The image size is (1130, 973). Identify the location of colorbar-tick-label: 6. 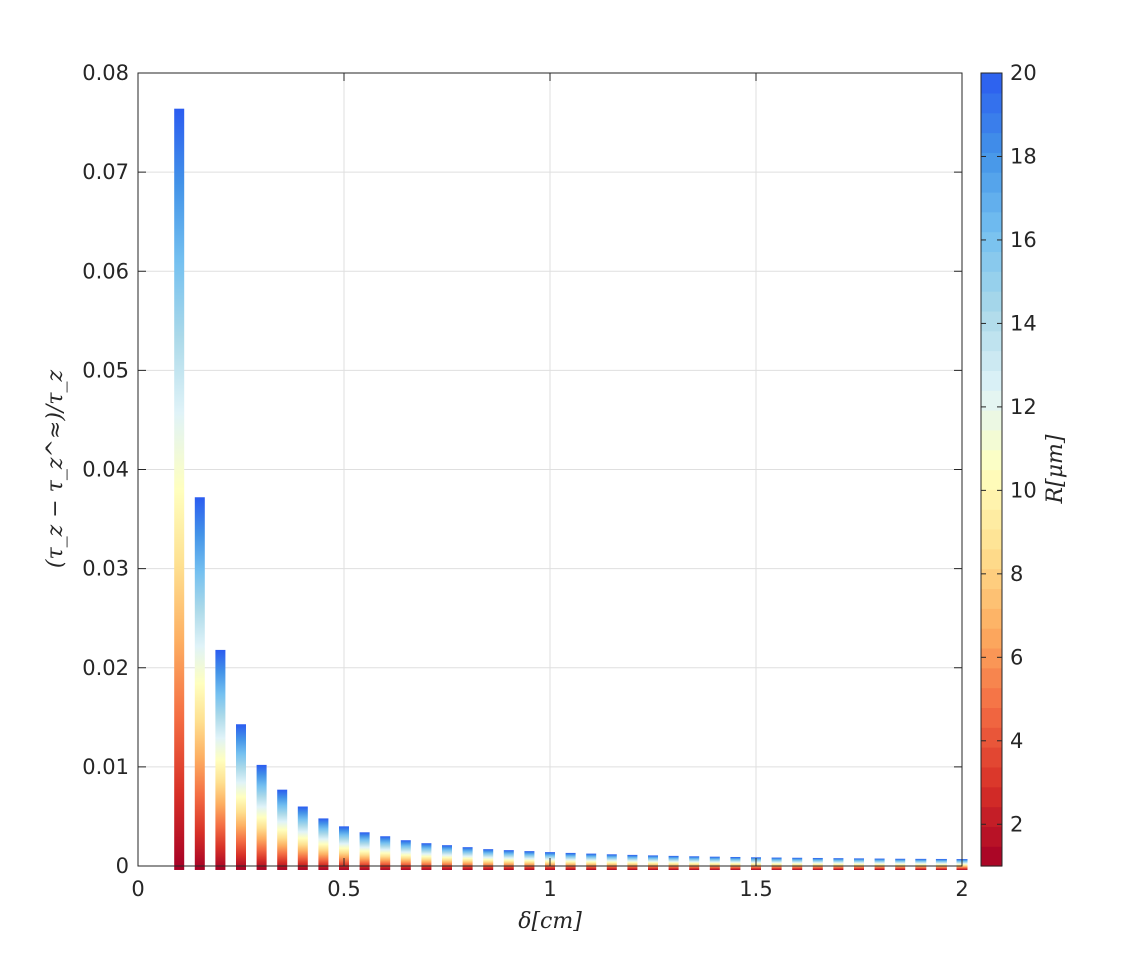
(1016, 657).